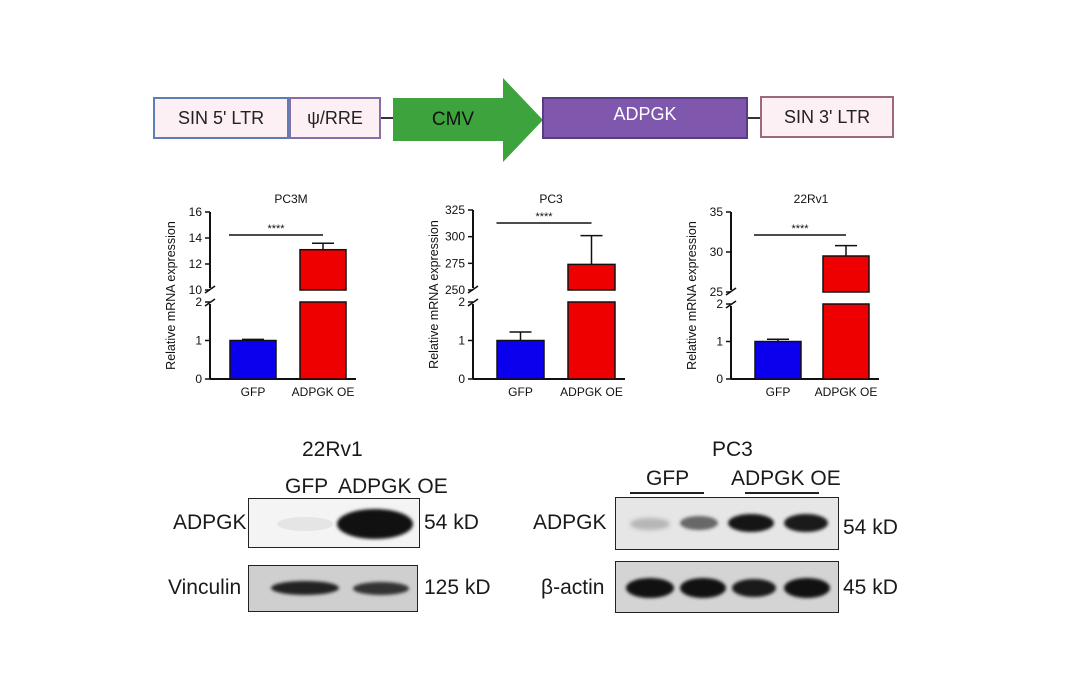 The height and width of the screenshot is (685, 1072). Describe the element at coordinates (198, 341) in the screenshot. I see `chart1-lower-tick-label: 1` at that location.